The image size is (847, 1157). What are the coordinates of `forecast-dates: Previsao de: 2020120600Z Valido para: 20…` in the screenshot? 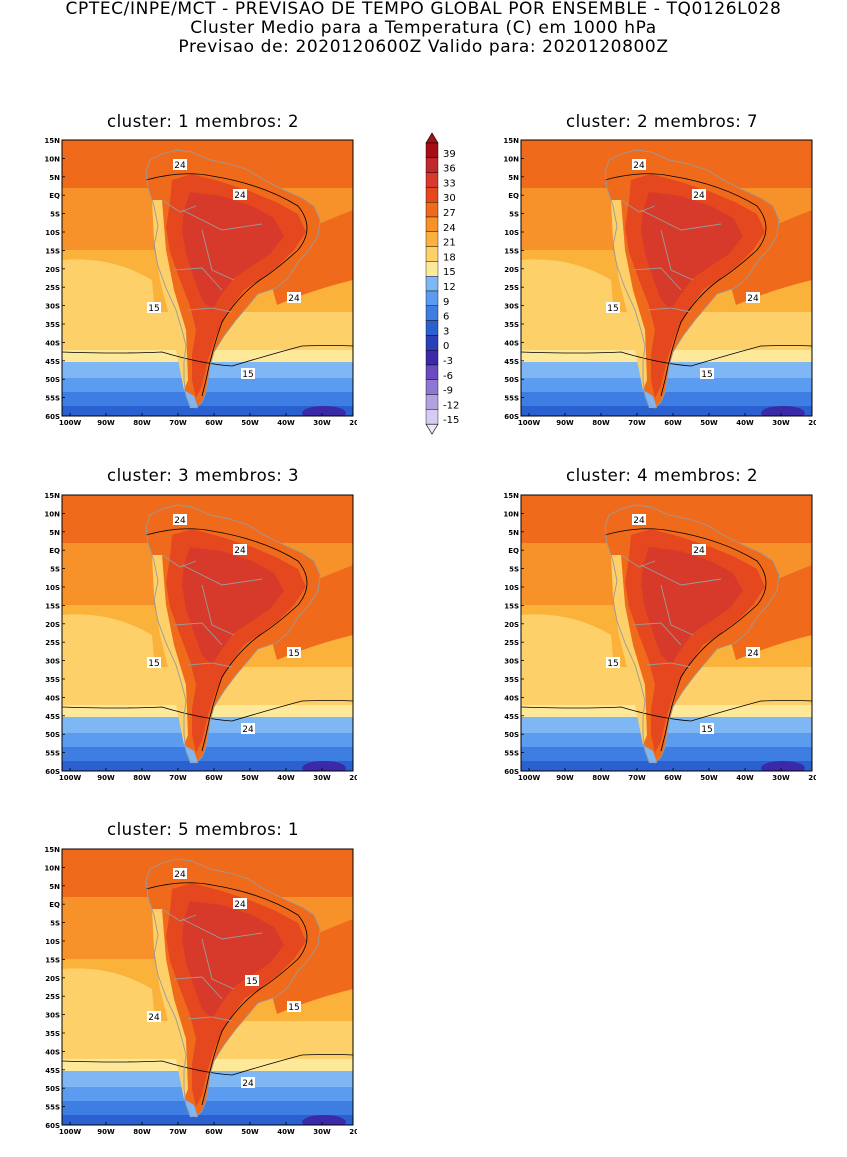 It's located at (423, 47).